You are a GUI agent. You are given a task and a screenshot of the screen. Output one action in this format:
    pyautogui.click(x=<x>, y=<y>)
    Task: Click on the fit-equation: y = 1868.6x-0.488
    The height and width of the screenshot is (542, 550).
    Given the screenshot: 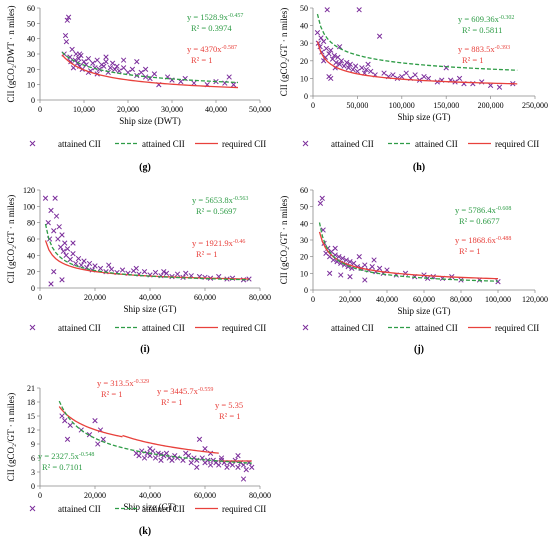 What is the action you would take?
    pyautogui.click(x=483, y=240)
    